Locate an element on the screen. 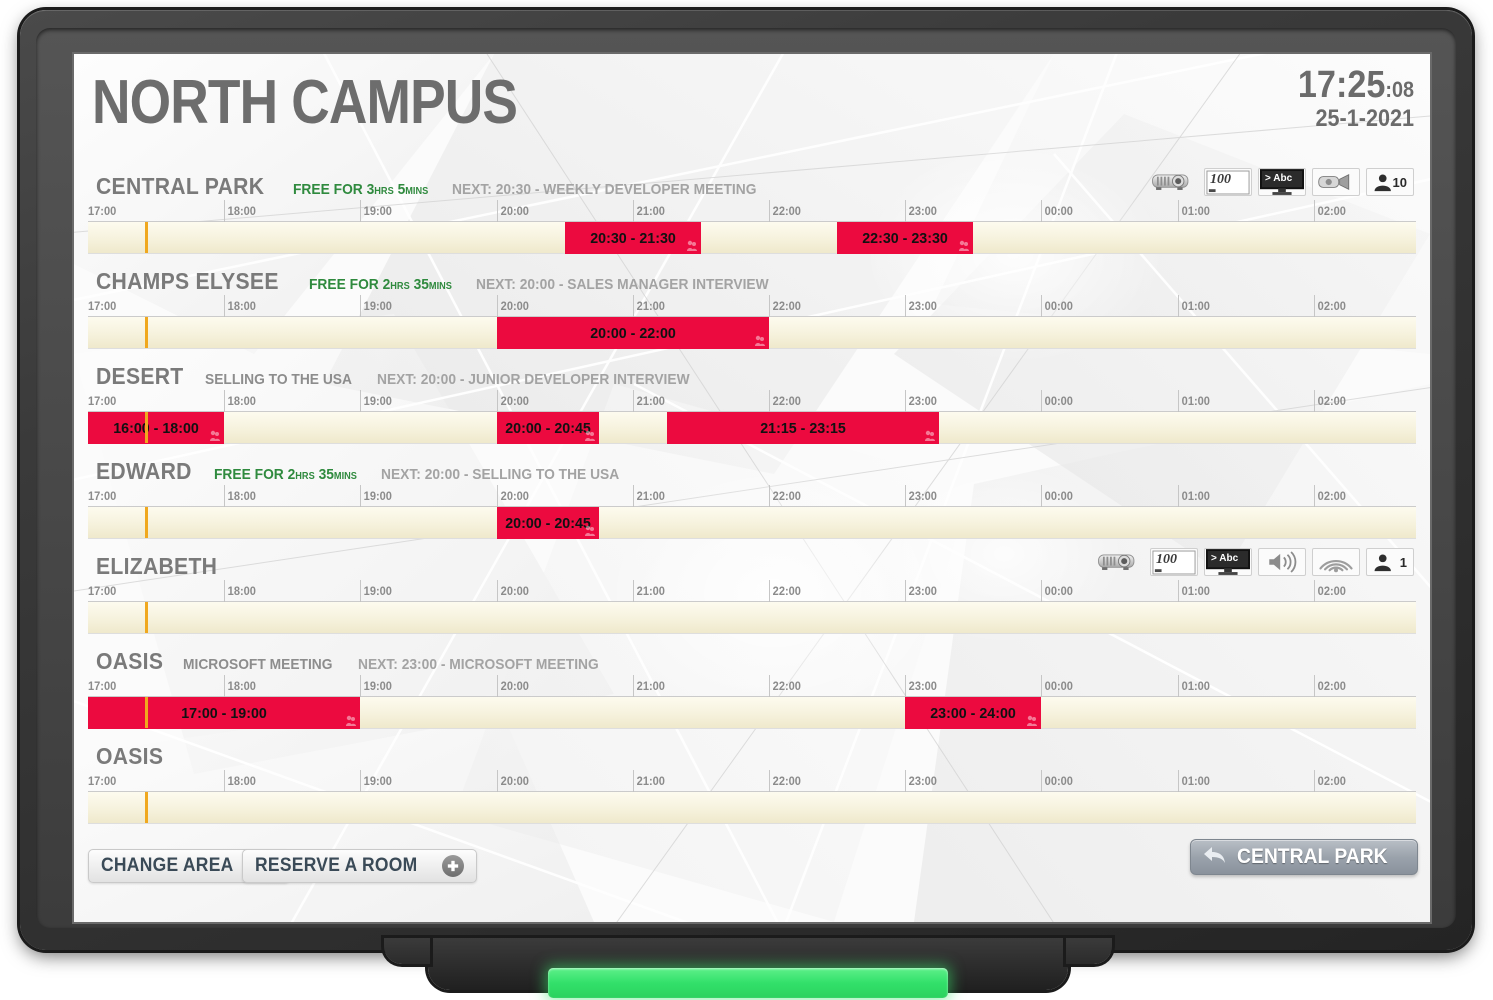 This screenshot has width=1493, height=1000. room-name: CHAMPS ELYSEE is located at coordinates (187, 281).